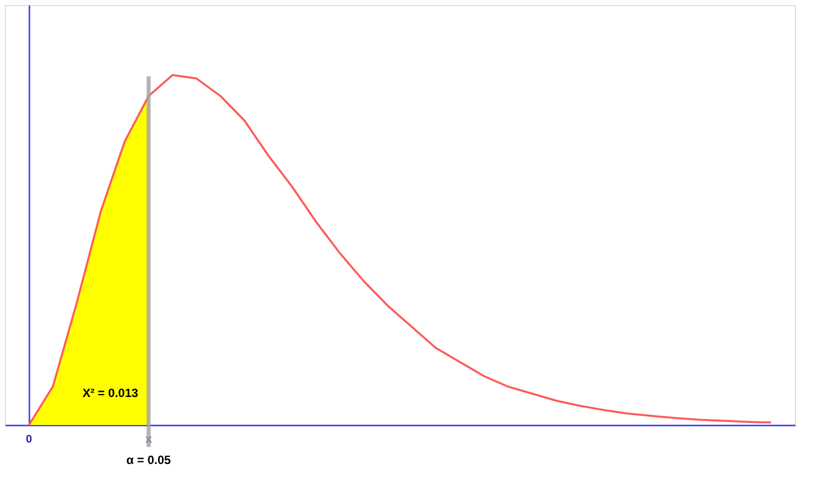 The width and height of the screenshot is (832, 502). Describe the element at coordinates (29, 440) in the screenshot. I see `x-tick-label: 0` at that location.